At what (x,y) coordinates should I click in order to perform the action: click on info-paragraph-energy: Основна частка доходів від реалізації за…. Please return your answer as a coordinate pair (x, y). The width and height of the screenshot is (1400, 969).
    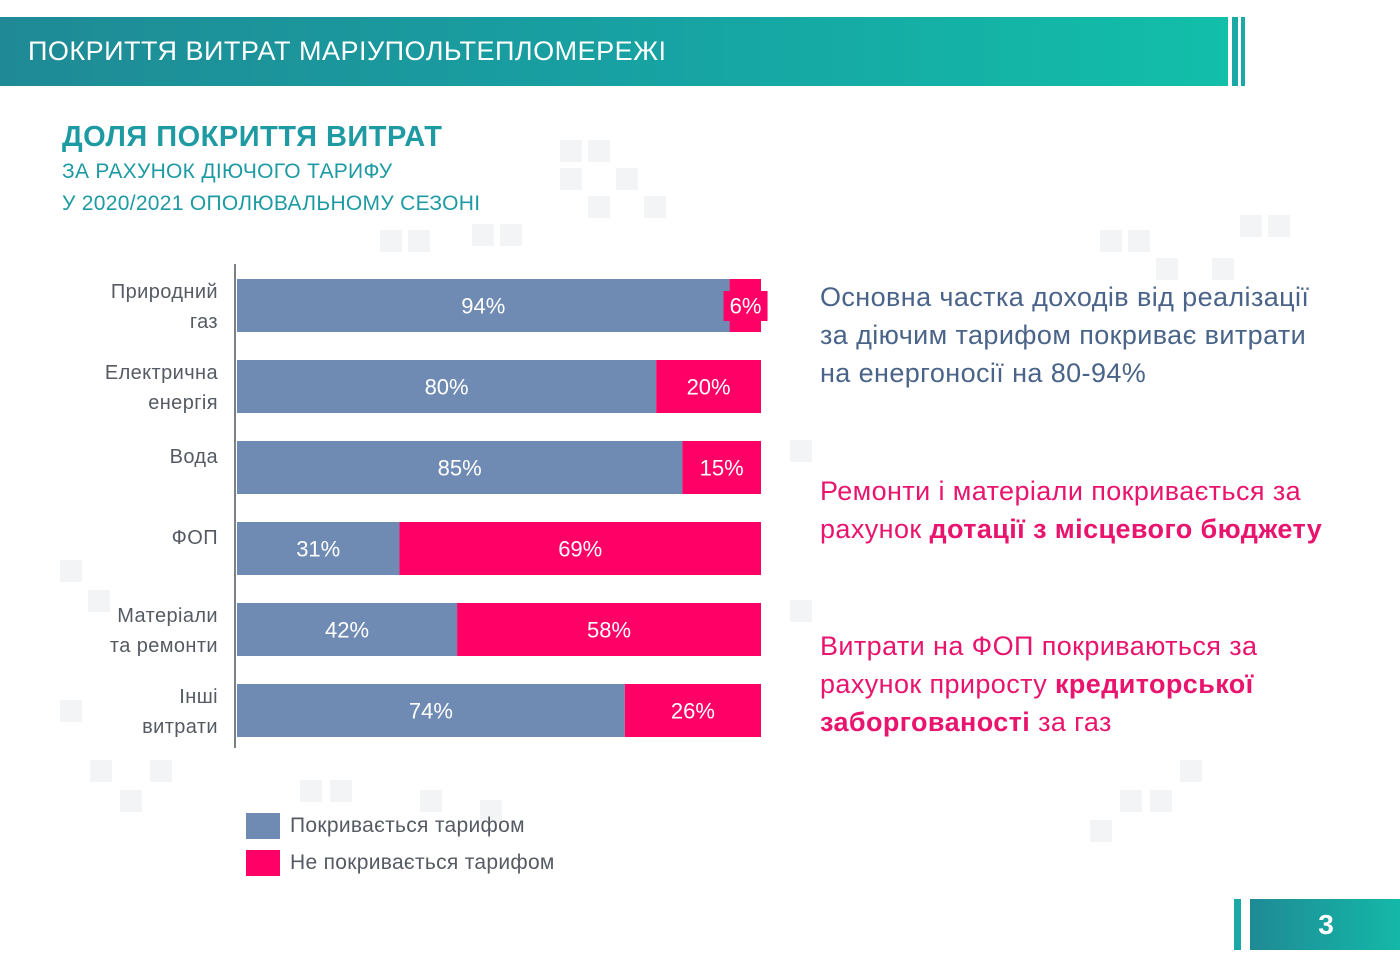
    Looking at the image, I should click on (1065, 335).